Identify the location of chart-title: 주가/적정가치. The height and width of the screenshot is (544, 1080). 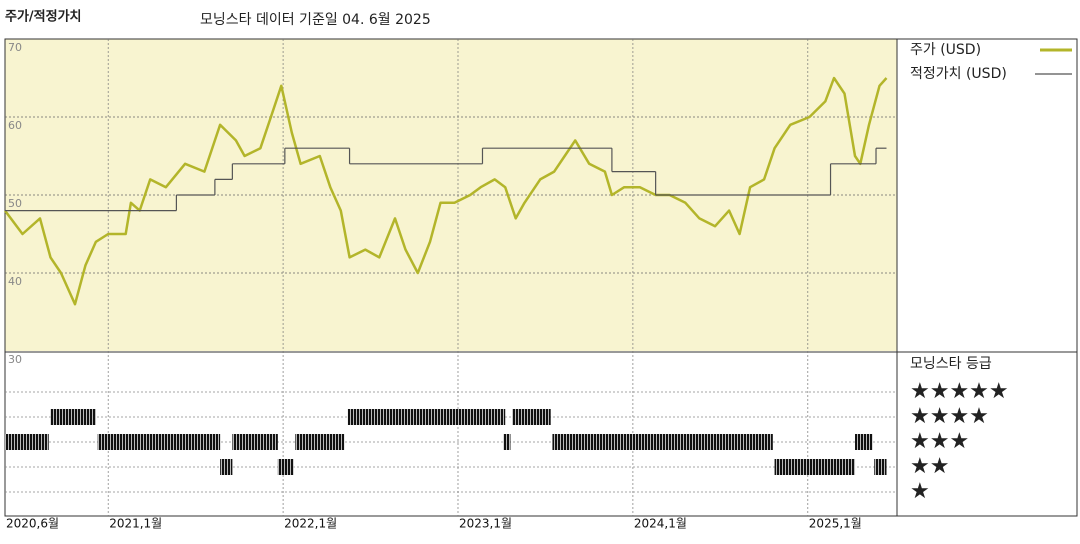
(43, 17).